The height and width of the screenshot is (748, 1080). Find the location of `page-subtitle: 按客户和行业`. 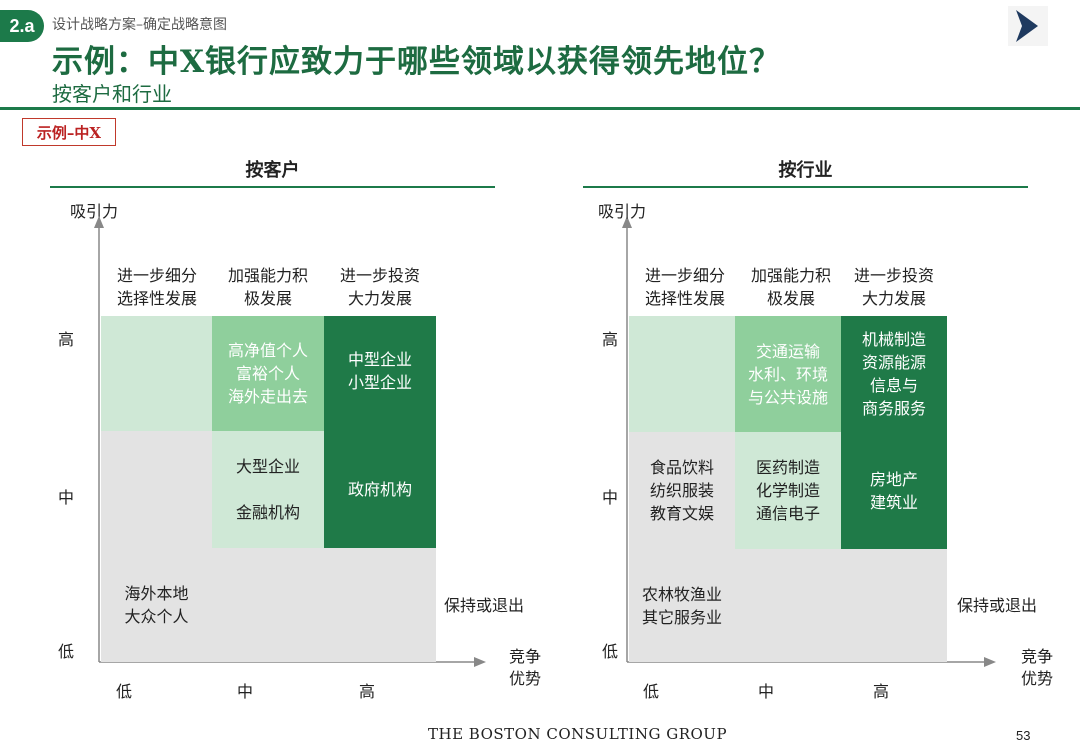

page-subtitle: 按客户和行业 is located at coordinates (112, 94).